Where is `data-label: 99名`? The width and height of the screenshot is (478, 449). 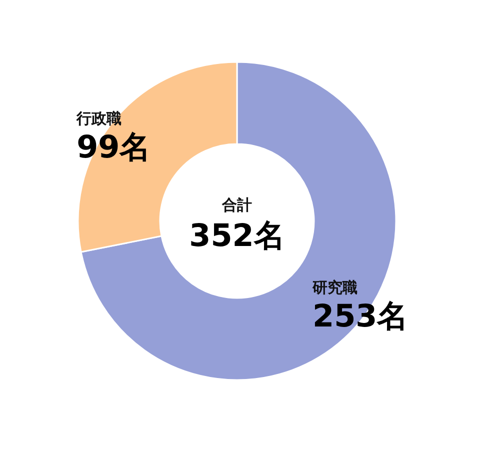 data-label: 99名 is located at coordinates (113, 148).